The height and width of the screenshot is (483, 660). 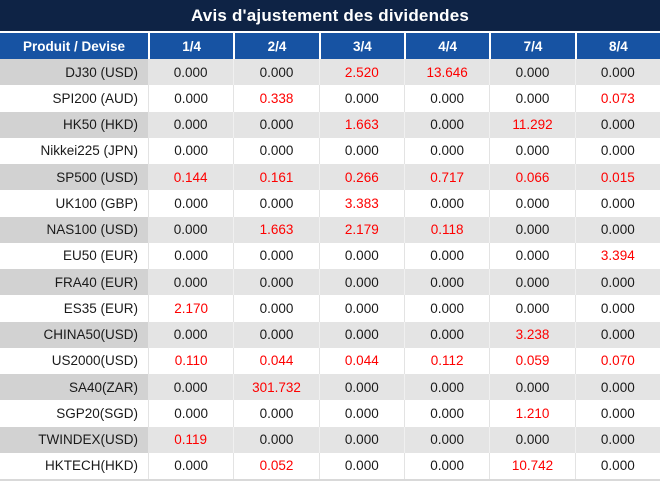 What do you see at coordinates (74, 255) in the screenshot?
I see `product-cell: EU50 (EUR)` at bounding box center [74, 255].